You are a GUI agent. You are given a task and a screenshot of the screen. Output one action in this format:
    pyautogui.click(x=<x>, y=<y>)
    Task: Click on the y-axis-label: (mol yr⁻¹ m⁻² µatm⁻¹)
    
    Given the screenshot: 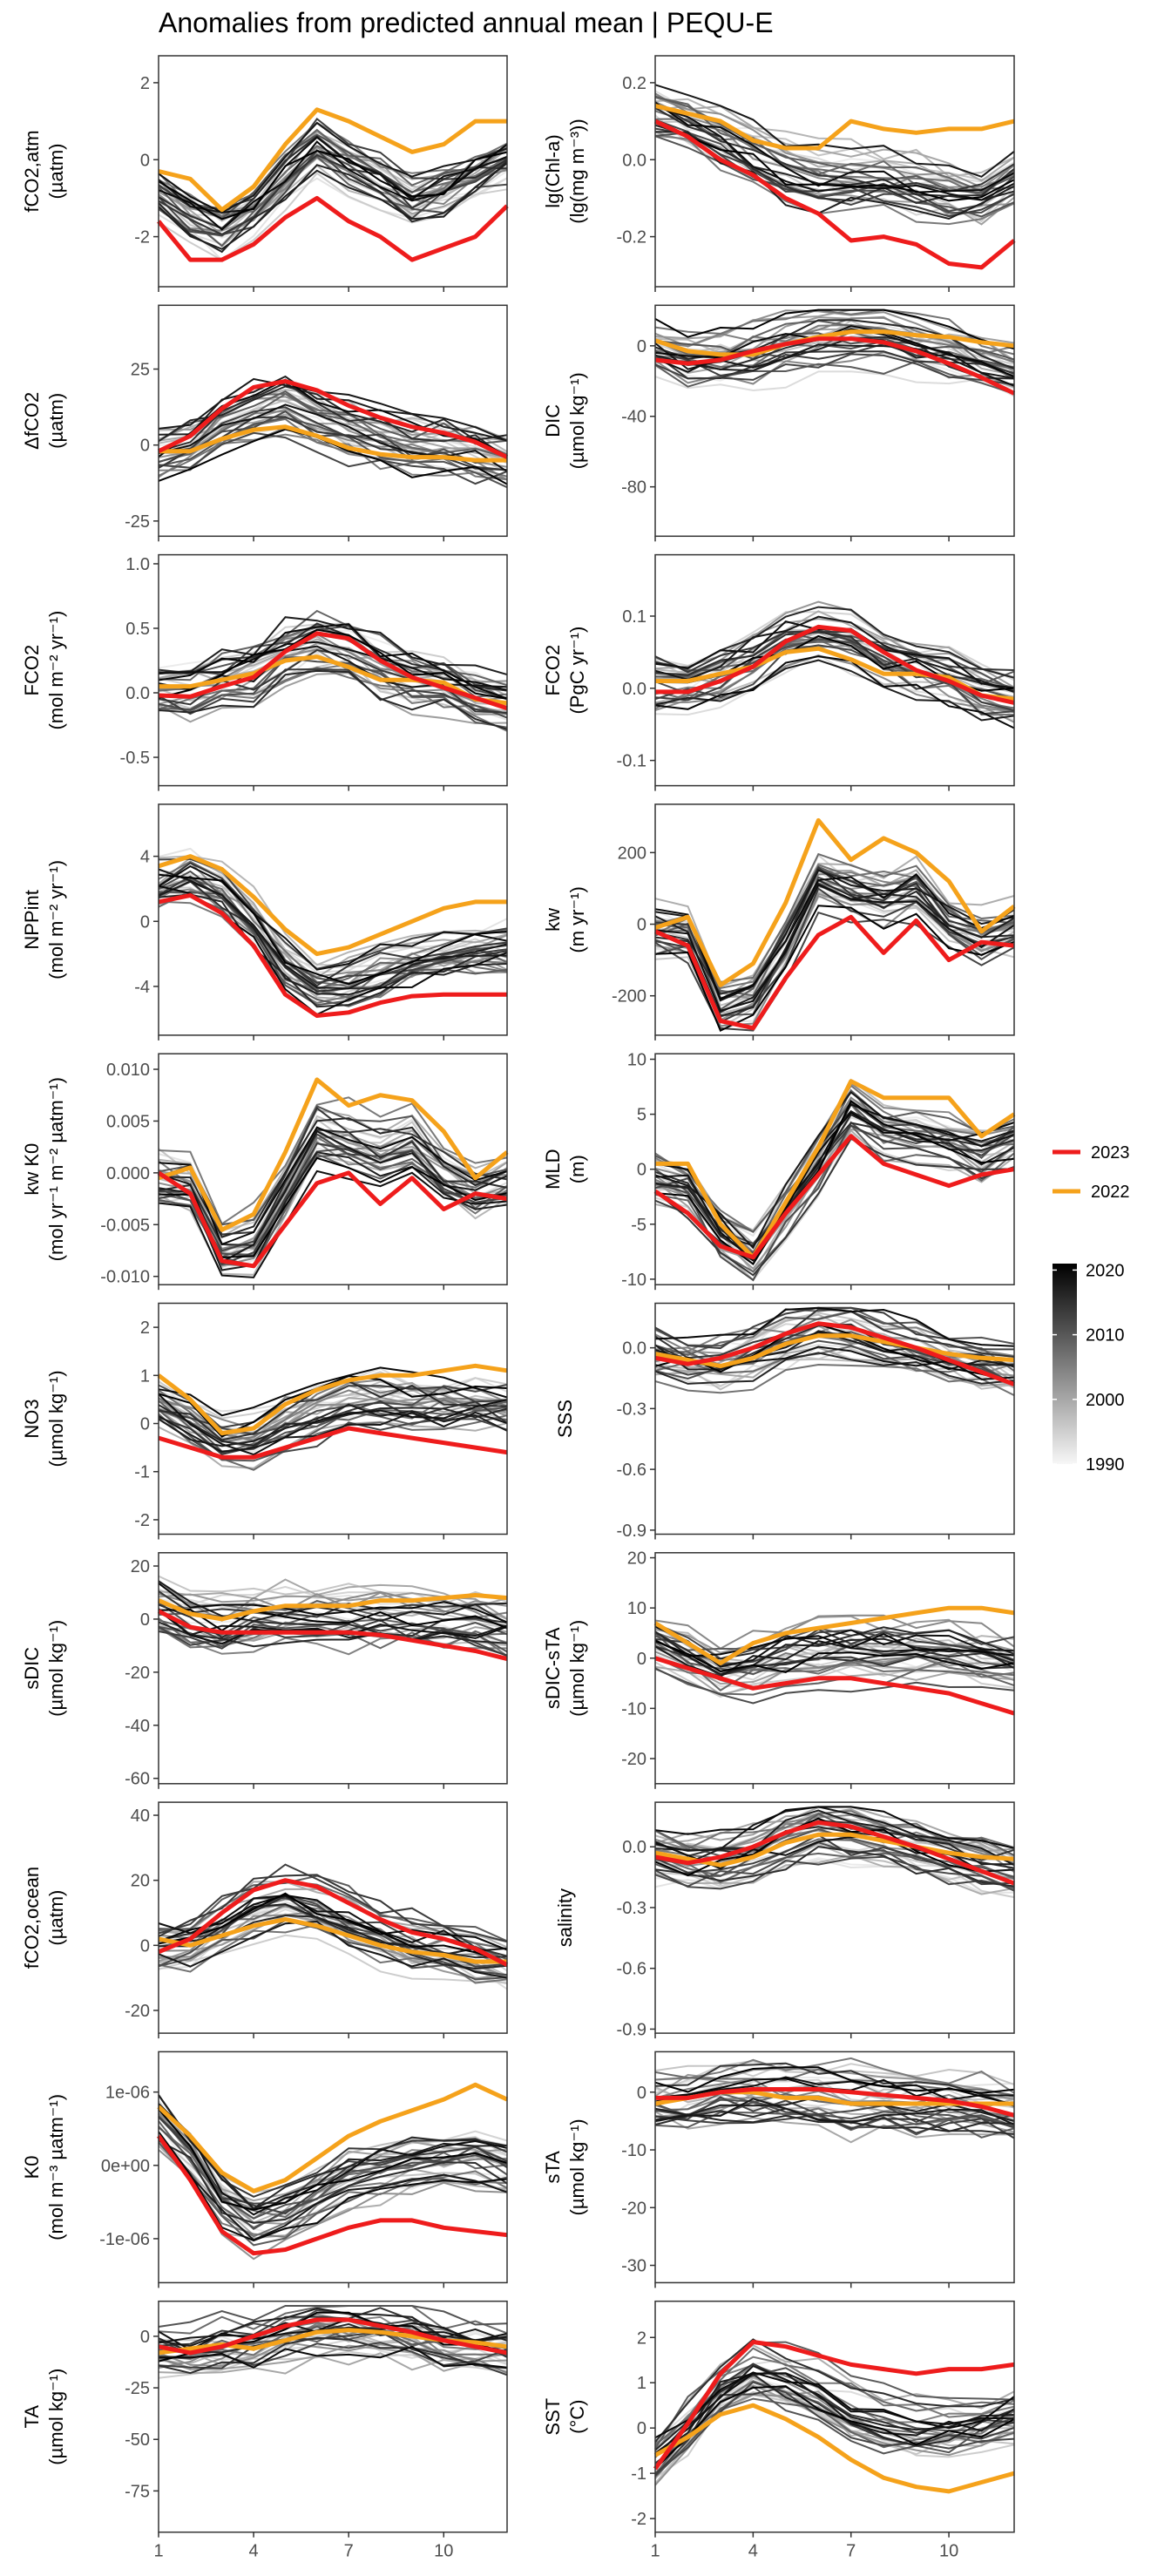 What is the action you would take?
    pyautogui.click(x=56, y=1169)
    